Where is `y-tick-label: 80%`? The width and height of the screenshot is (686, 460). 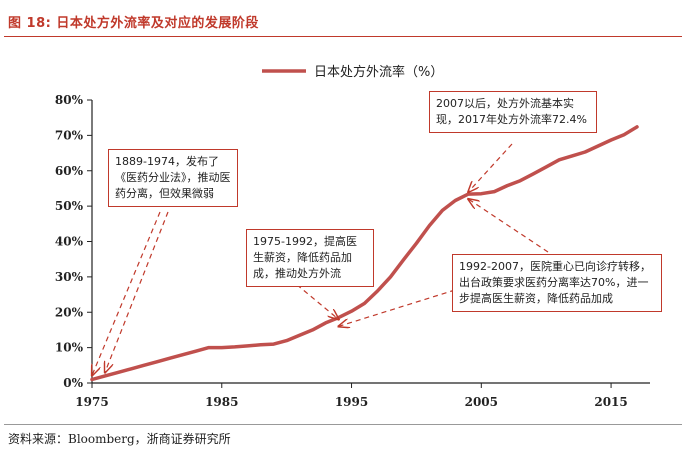
y-tick-label: 80% is located at coordinates (69, 100).